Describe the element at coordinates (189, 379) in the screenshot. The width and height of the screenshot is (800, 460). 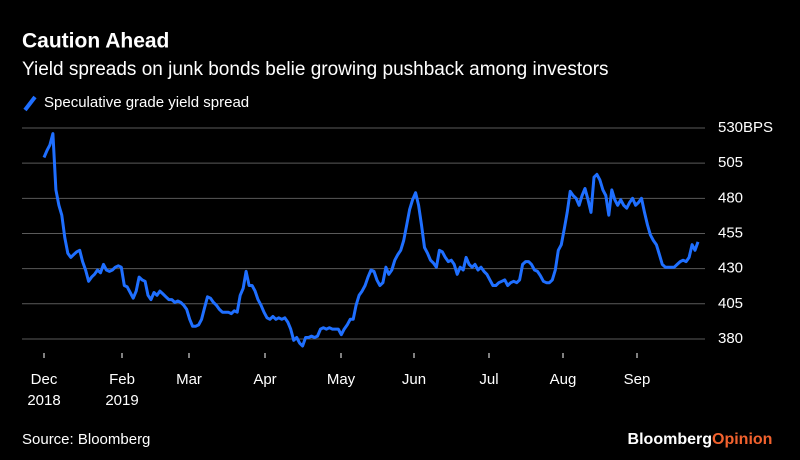
I see `x-tick-label: Mar` at that location.